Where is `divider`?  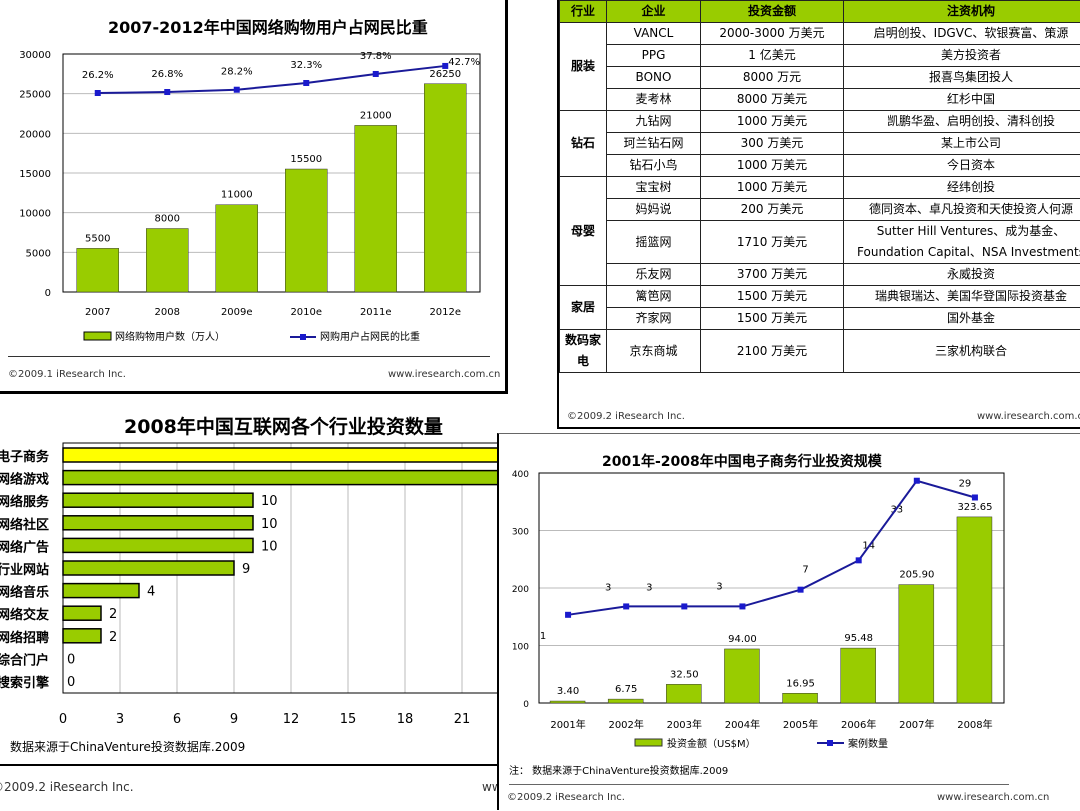 divider is located at coordinates (250, 765).